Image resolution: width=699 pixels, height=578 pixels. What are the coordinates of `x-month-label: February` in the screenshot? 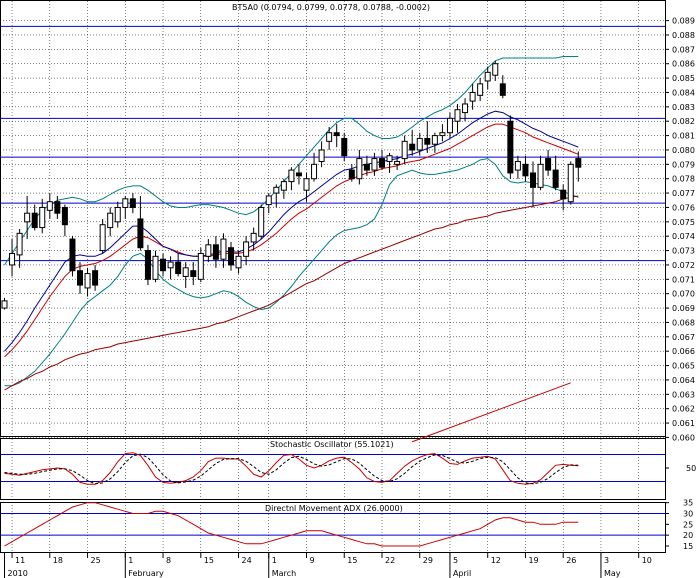 It's located at (146, 573).